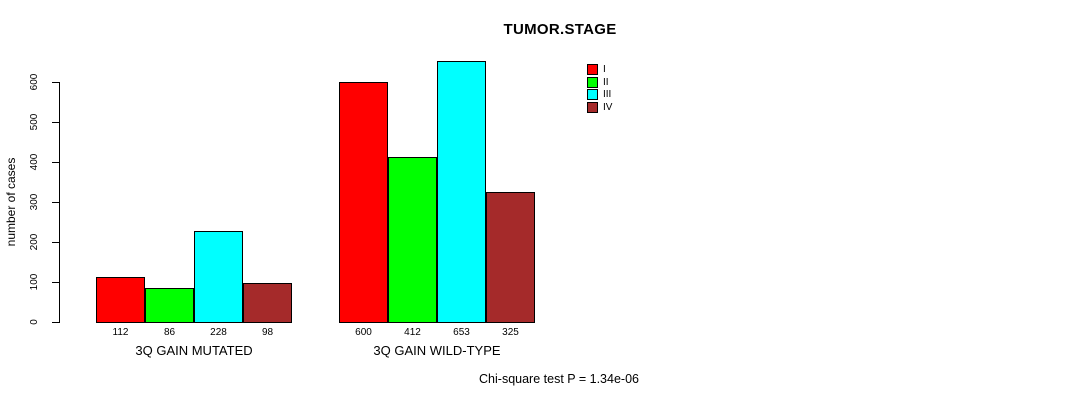  Describe the element at coordinates (267, 332) in the screenshot. I see `bar-value-label: 98` at that location.